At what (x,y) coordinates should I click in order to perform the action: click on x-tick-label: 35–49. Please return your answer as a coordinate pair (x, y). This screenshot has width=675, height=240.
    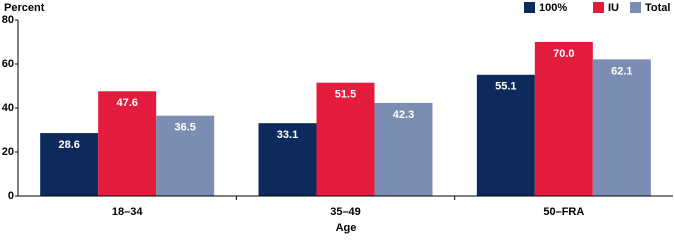
    Looking at the image, I should click on (345, 212).